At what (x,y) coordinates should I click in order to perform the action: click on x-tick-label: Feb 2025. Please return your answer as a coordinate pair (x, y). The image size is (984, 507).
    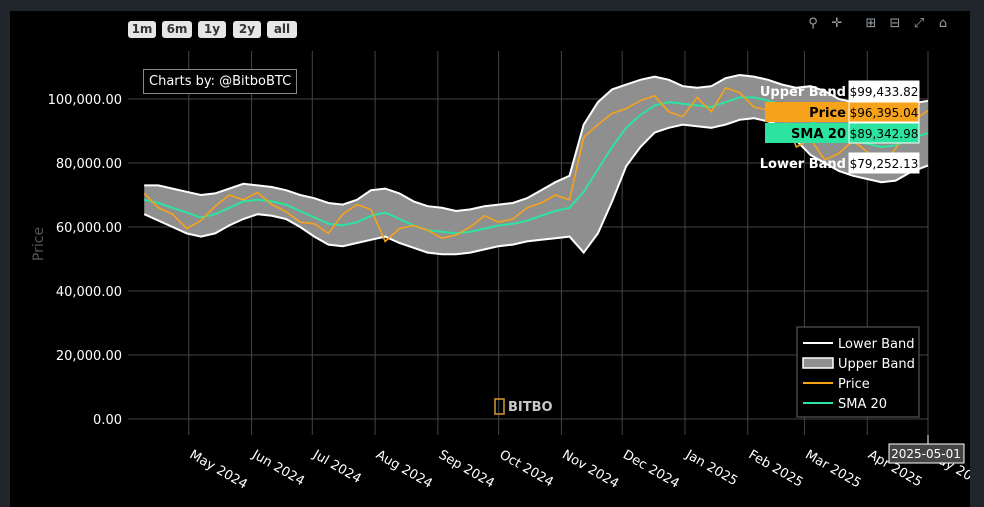
    Looking at the image, I should click on (776, 468).